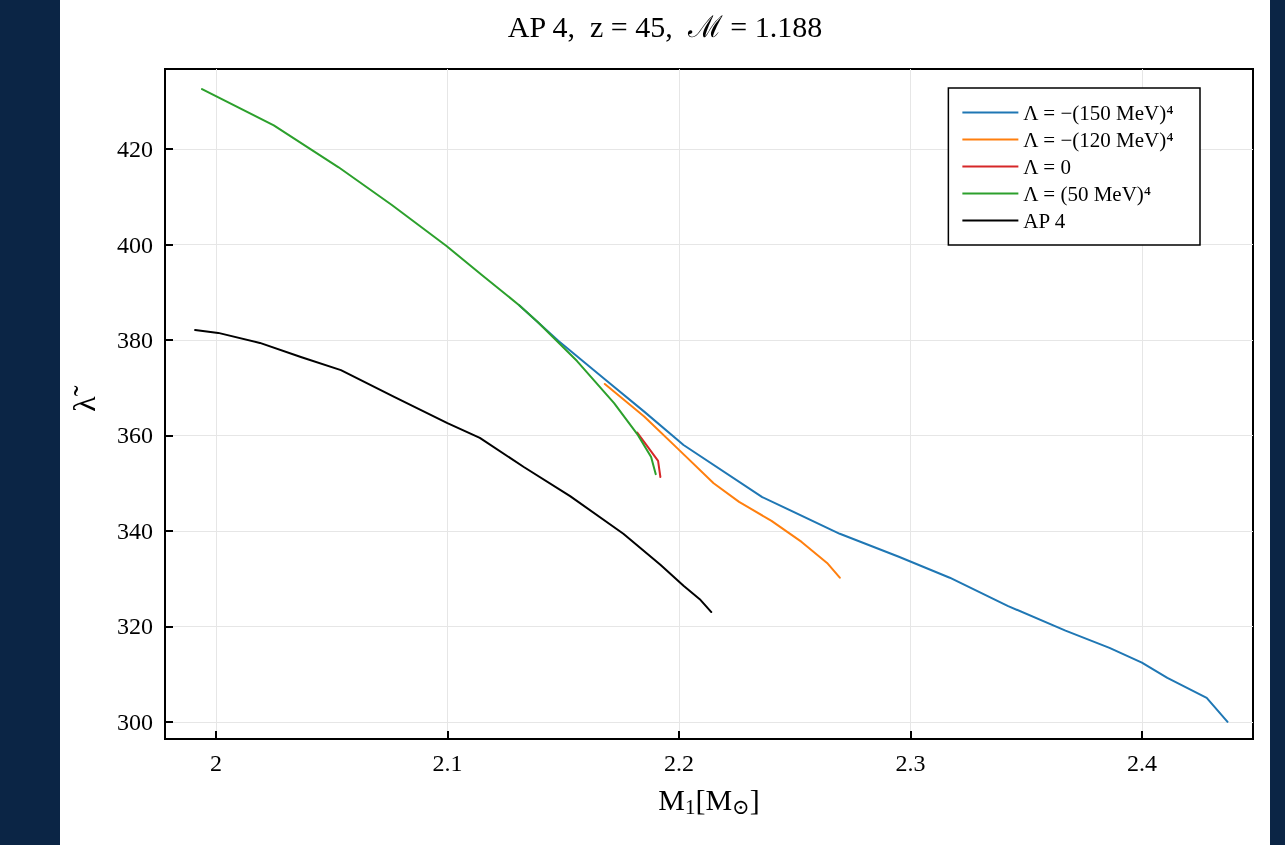  I want to click on chart-title: AP 4, z = 45, ℳ = 1.188, so click(665, 26).